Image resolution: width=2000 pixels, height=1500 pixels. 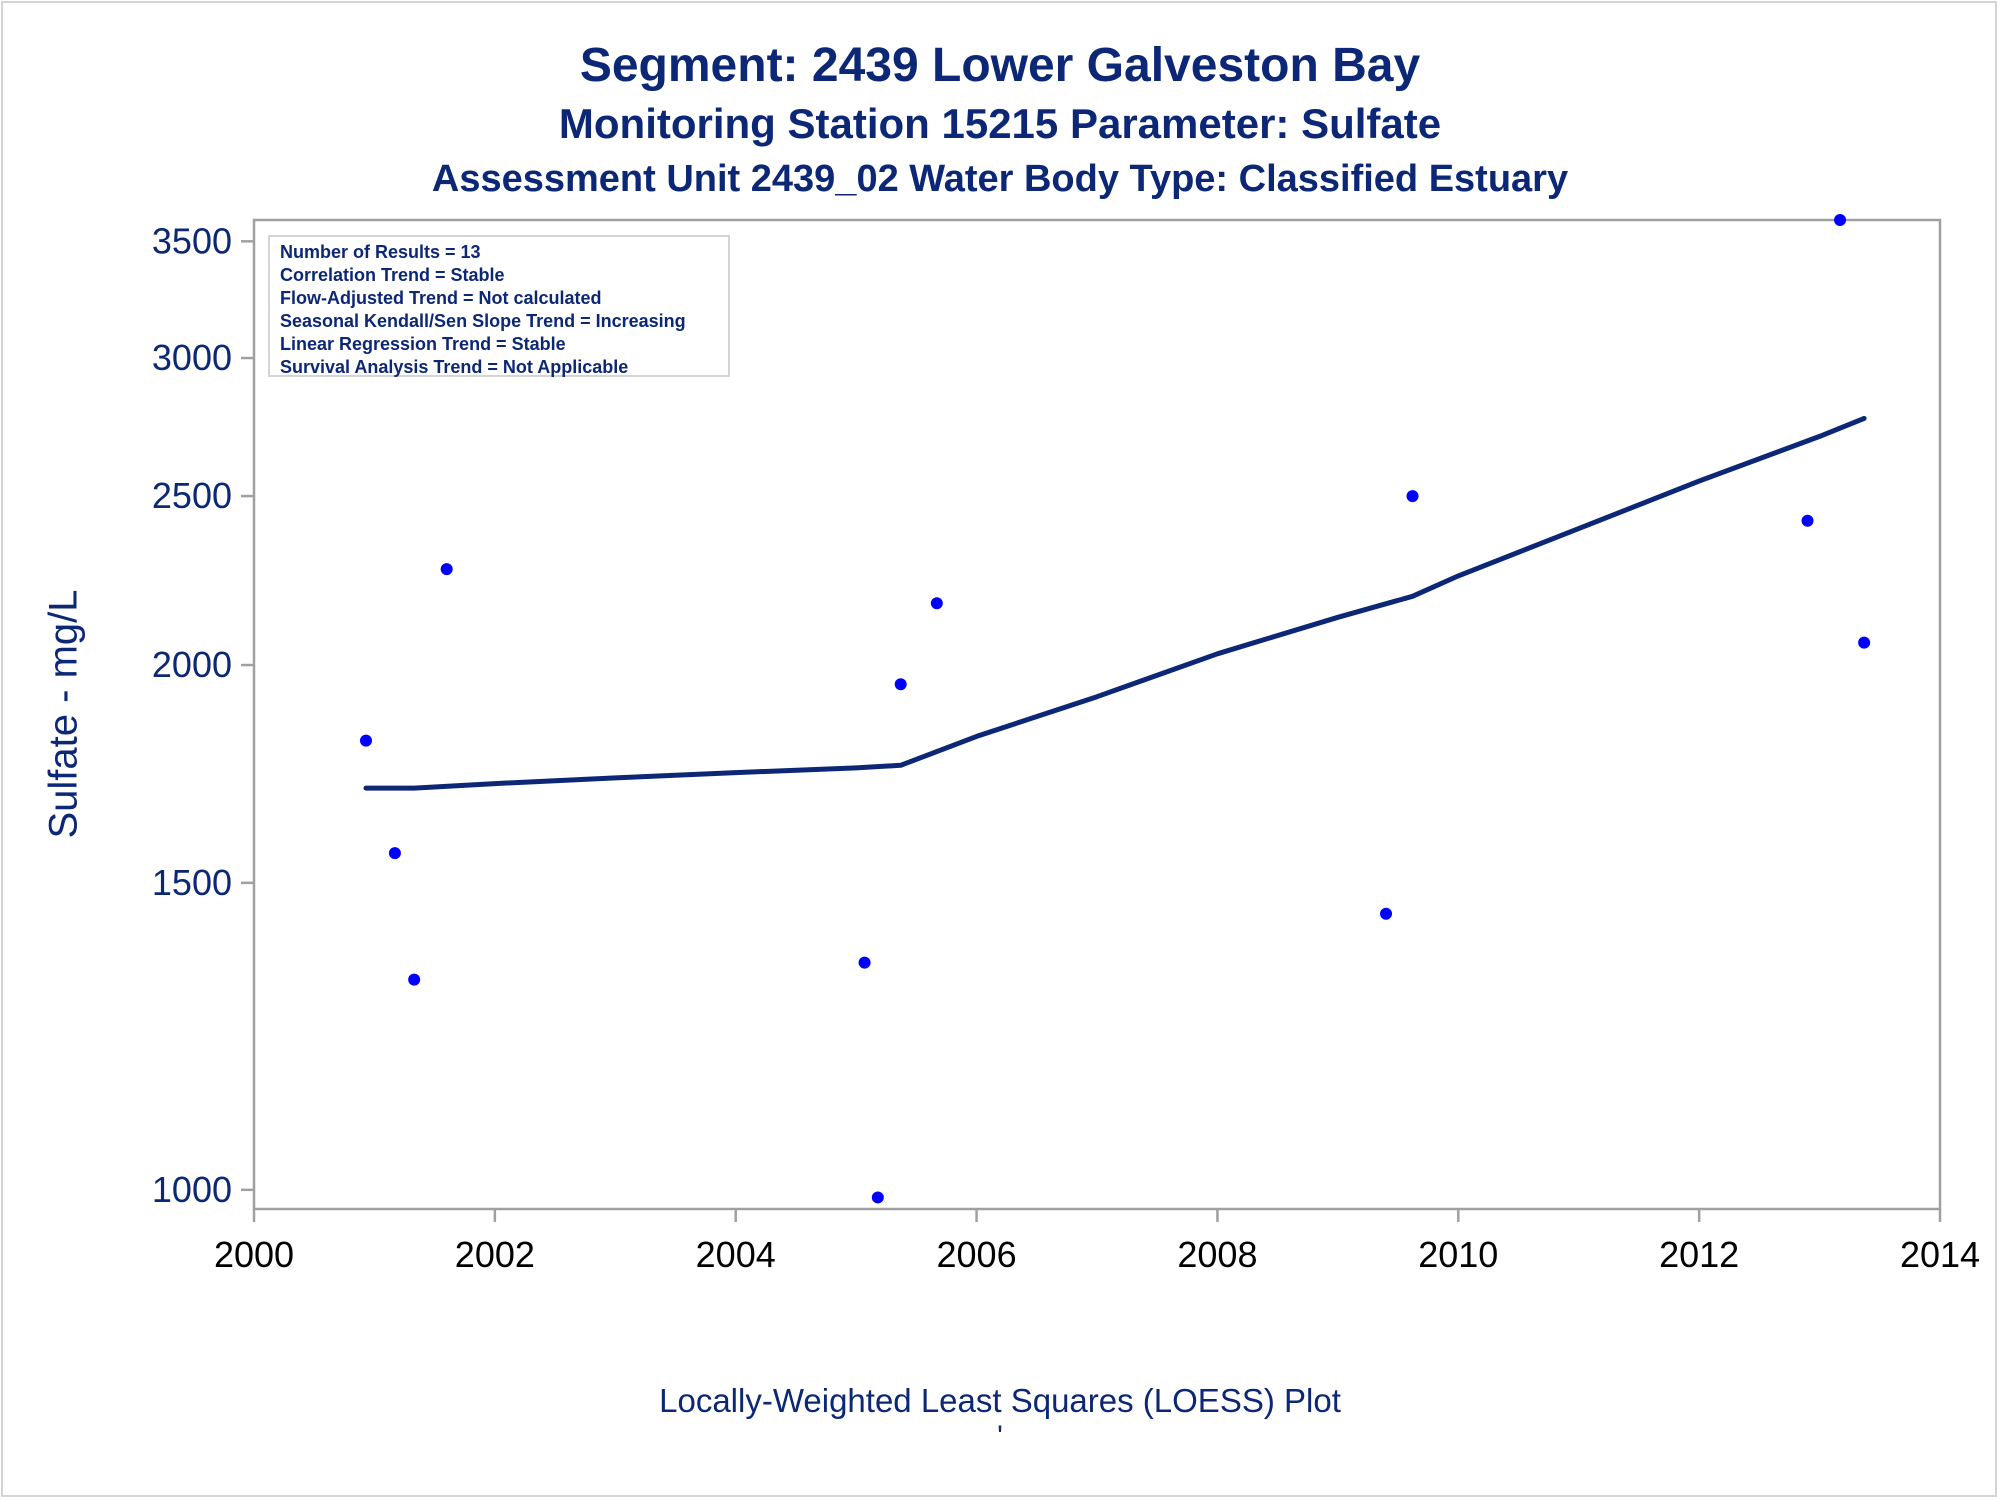 What do you see at coordinates (1000, 65) in the screenshot?
I see `chart-title: Segment: 2439 Lower Galveston Bay` at bounding box center [1000, 65].